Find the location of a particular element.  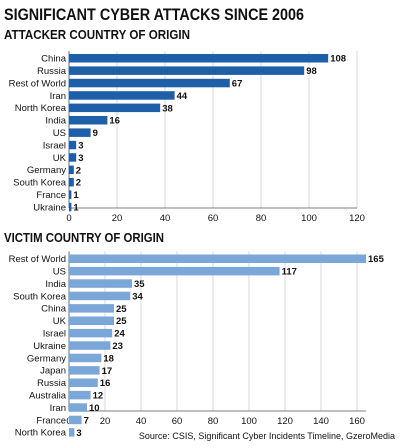

bar-value-label: 25 is located at coordinates (121, 321).